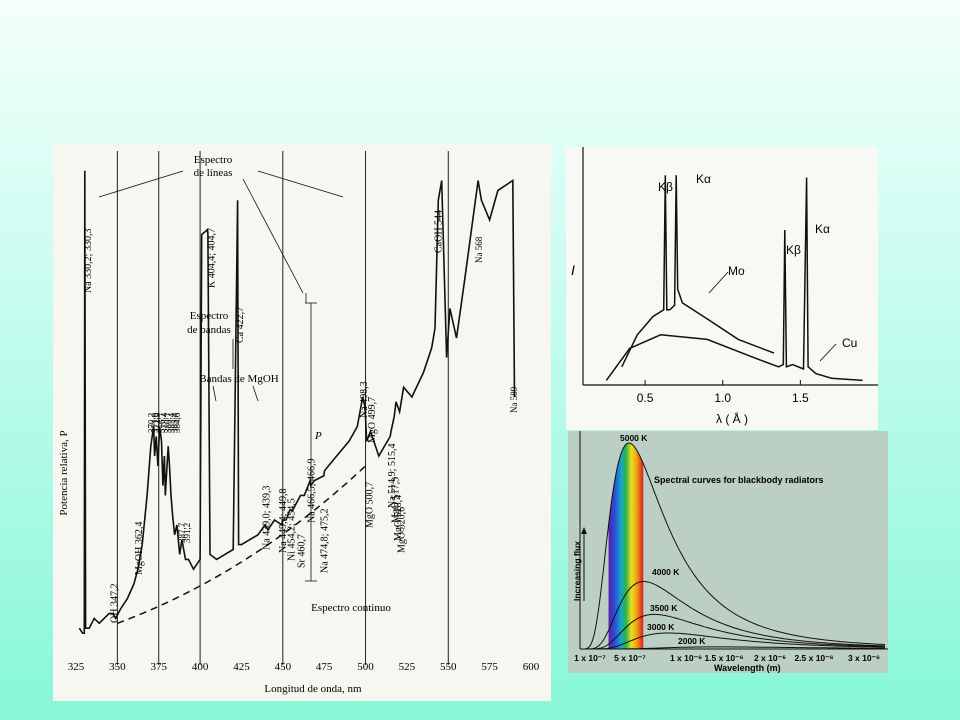 The image size is (960, 720). Describe the element at coordinates (370, 505) in the screenshot. I see `peak-annotation: MgO 500,7` at that location.